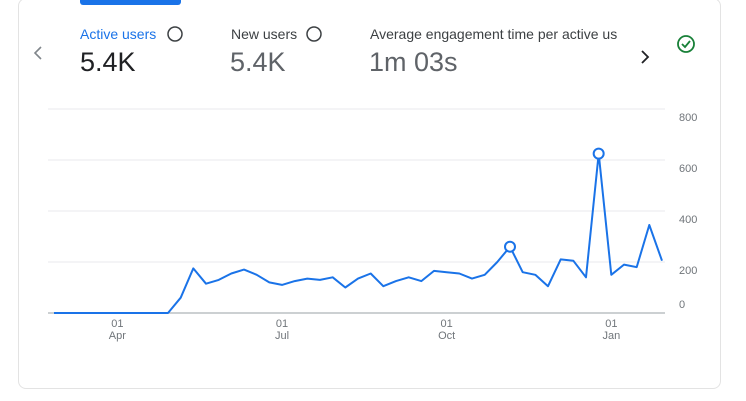  What do you see at coordinates (688, 169) in the screenshot?
I see `y-tick-label: 600` at bounding box center [688, 169].